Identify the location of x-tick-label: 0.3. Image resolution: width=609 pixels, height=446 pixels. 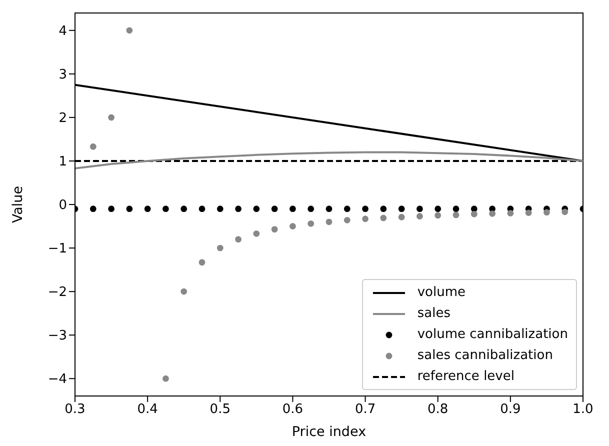
(75, 410).